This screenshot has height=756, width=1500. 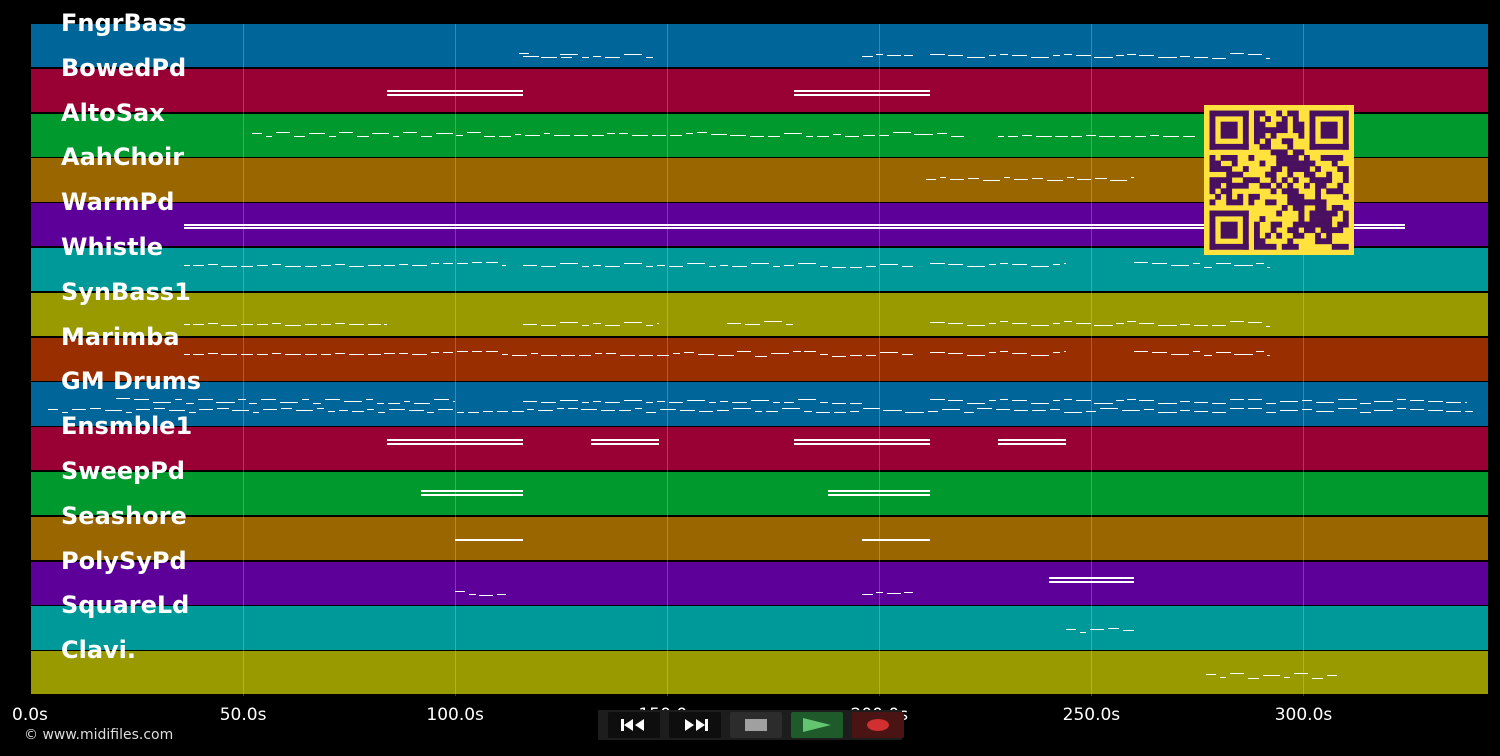 What do you see at coordinates (124, 67) in the screenshot?
I see `track-label: BowedPd` at bounding box center [124, 67].